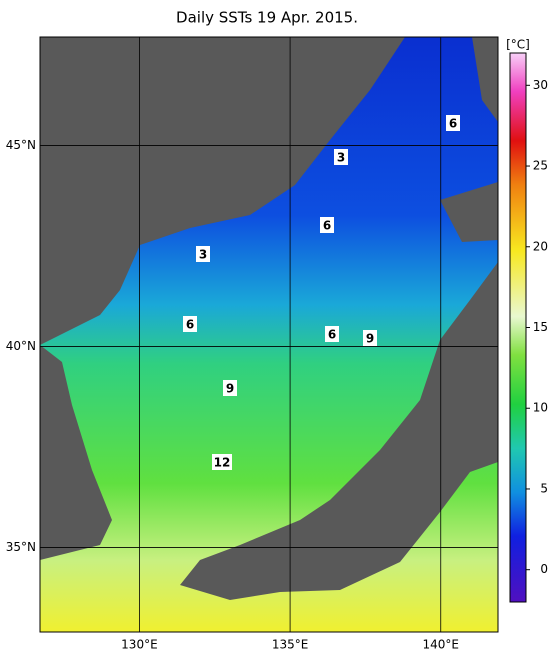 This screenshot has width=558, height=661. I want to click on y-tick-label: 40°N, so click(21, 346).